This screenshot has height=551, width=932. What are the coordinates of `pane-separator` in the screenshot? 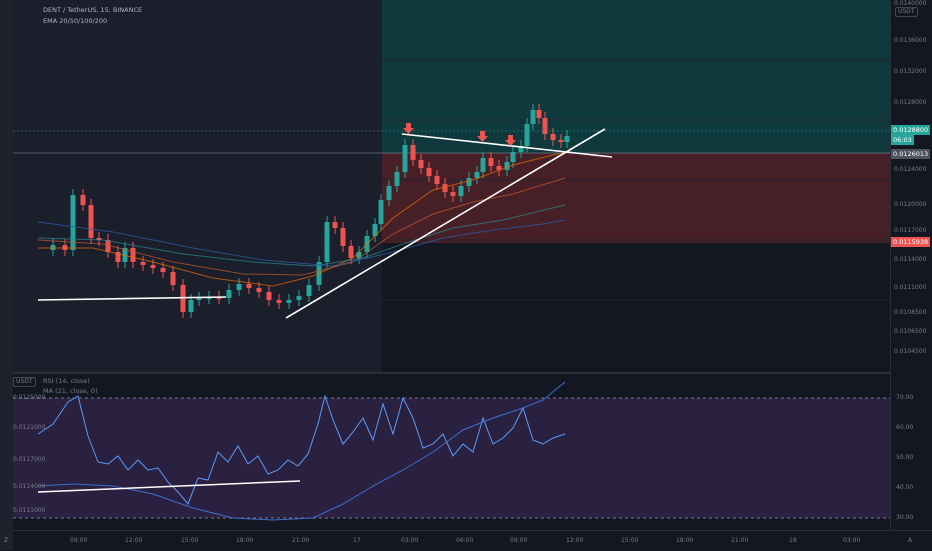 It's located at (472, 373).